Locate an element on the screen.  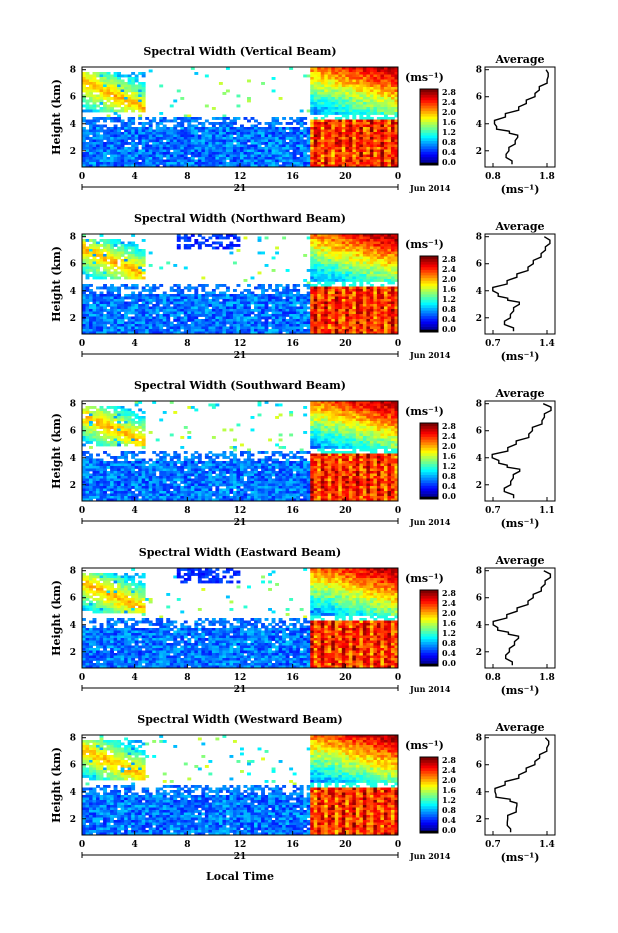
colorbar-unit: (ms⁻¹) is located at coordinates (424, 244).